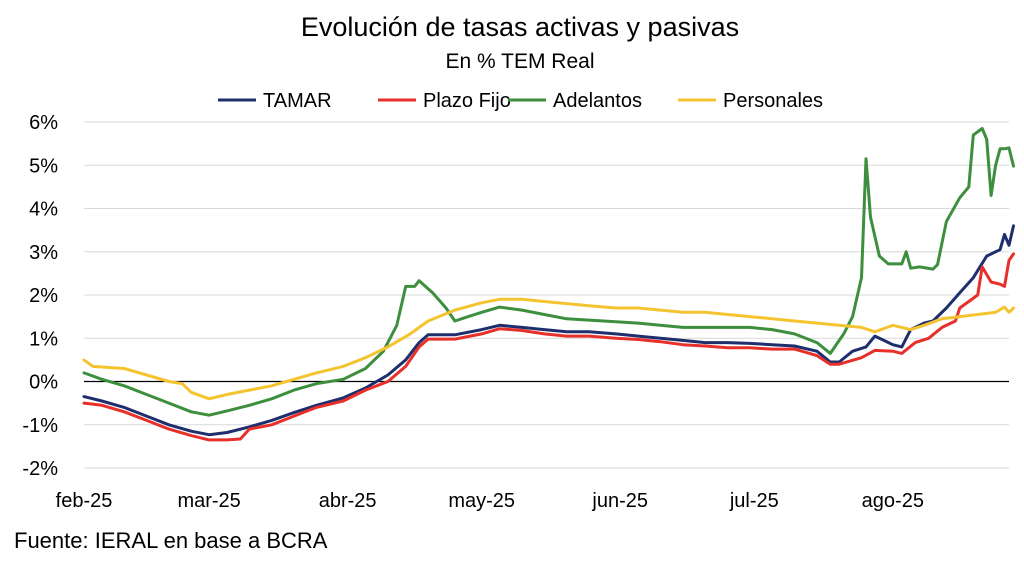  Describe the element at coordinates (171, 540) in the screenshot. I see `source-note: Fuente: IERAL en base a BCRA` at that location.